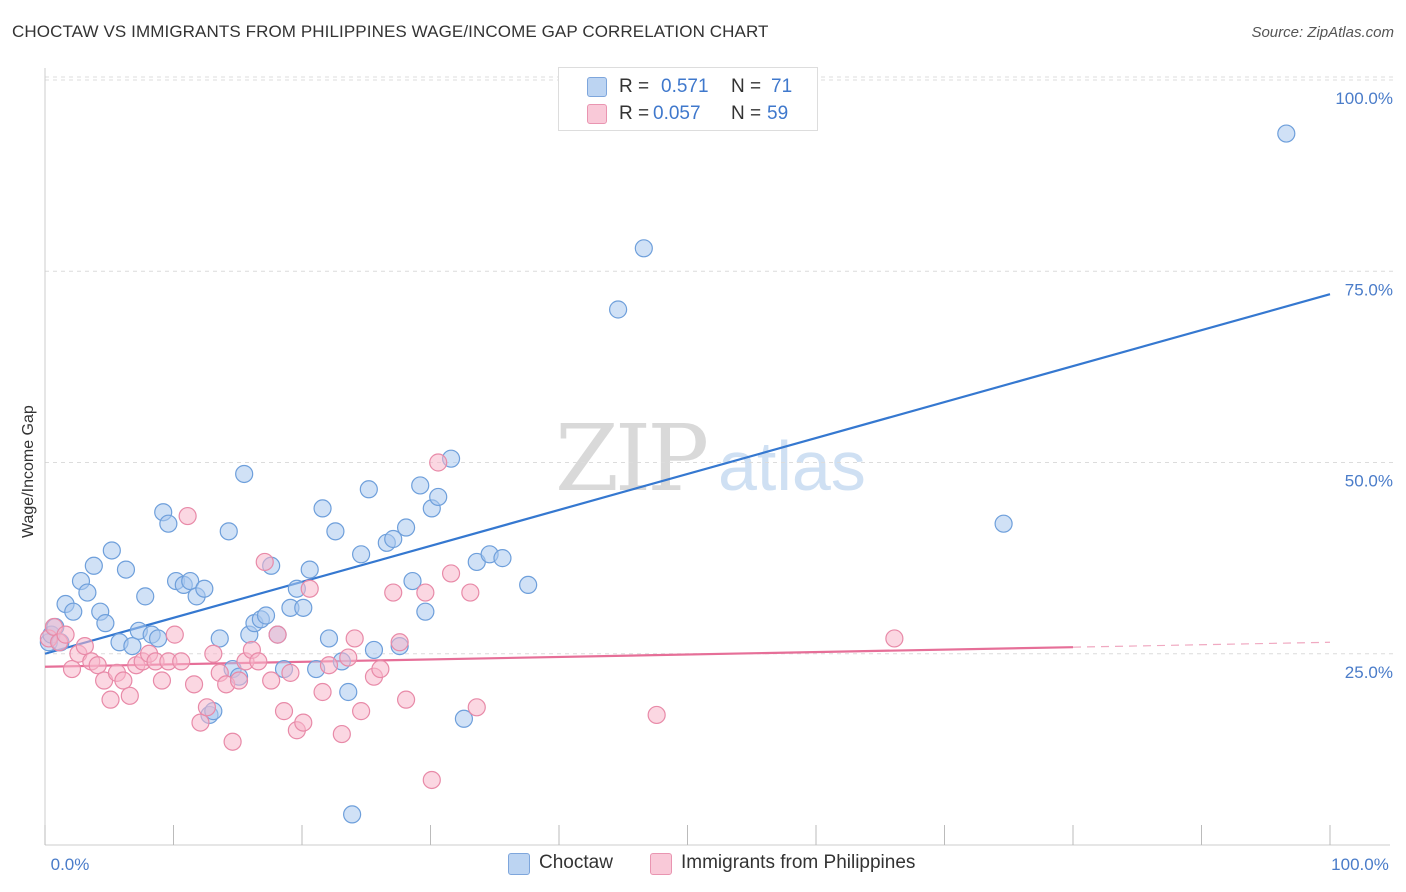 This screenshot has width=1406, height=892. Describe the element at coordinates (597, 87) in the screenshot. I see `legend-swatch-choctaw` at that location.